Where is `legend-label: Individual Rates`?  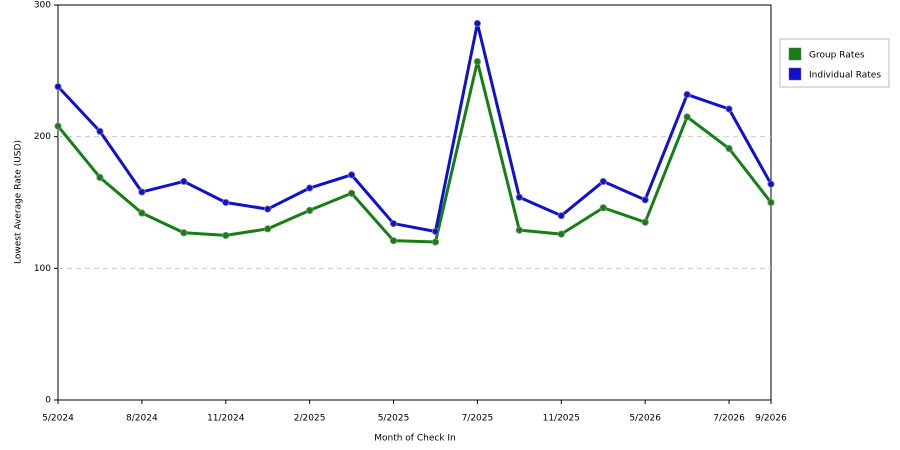
legend-label: Individual Rates is located at coordinates (845, 76).